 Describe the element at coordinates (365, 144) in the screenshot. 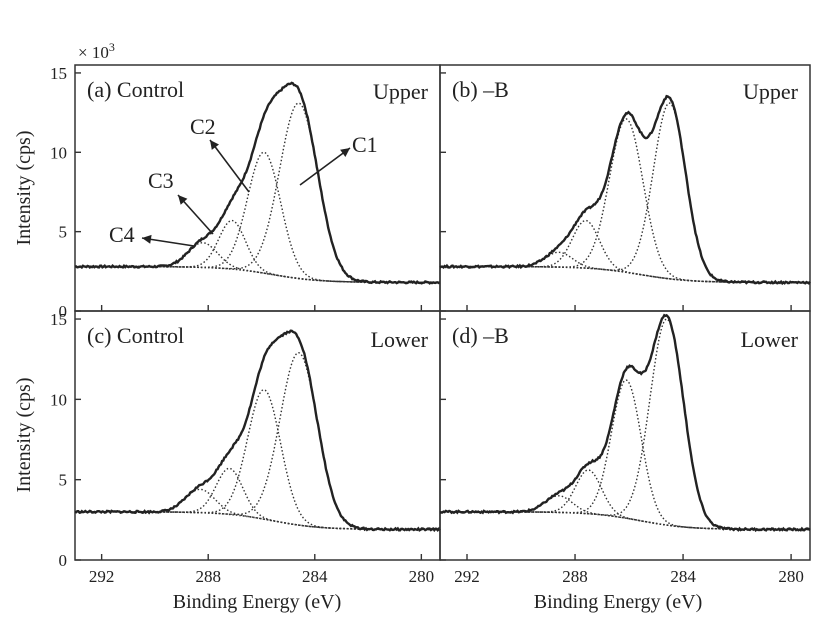

I see `annotation-c1: C1` at that location.